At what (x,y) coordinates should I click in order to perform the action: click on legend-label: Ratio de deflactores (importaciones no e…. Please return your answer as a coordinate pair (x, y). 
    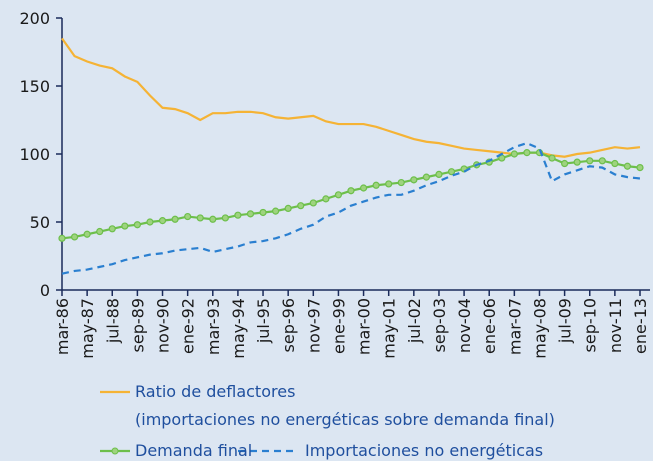
    Looking at the image, I should click on (345, 405).